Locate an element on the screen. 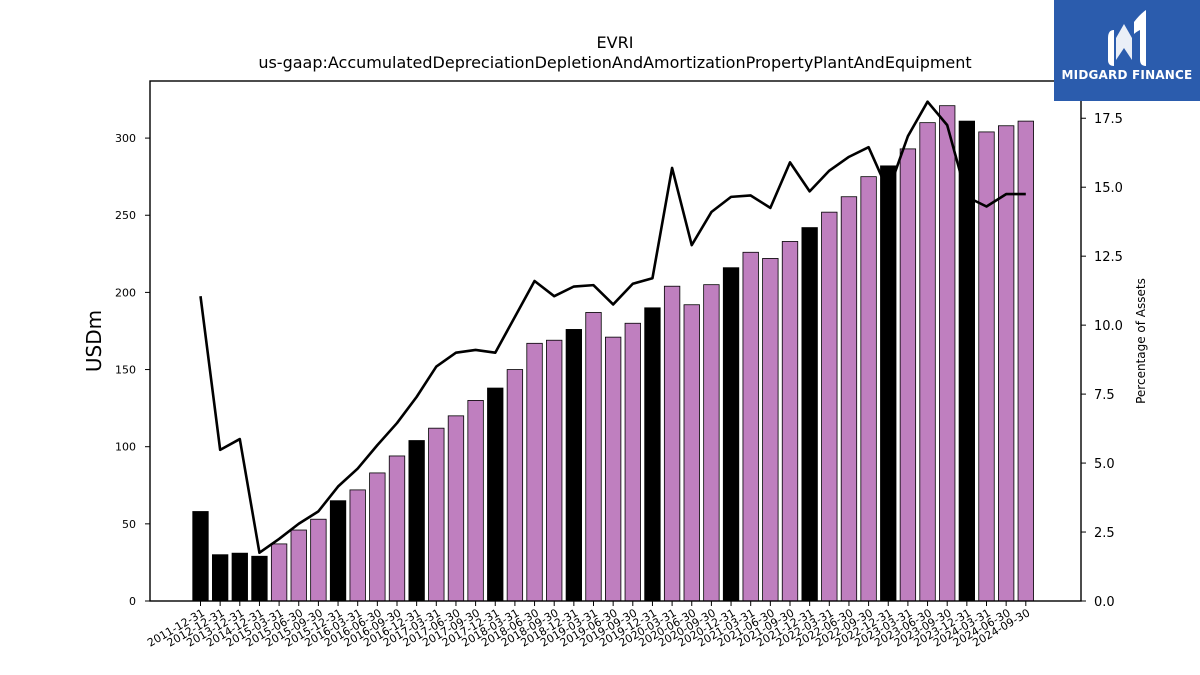 This screenshot has width=1200, height=675. y2-tick-label: 10.0 is located at coordinates (1108, 326).